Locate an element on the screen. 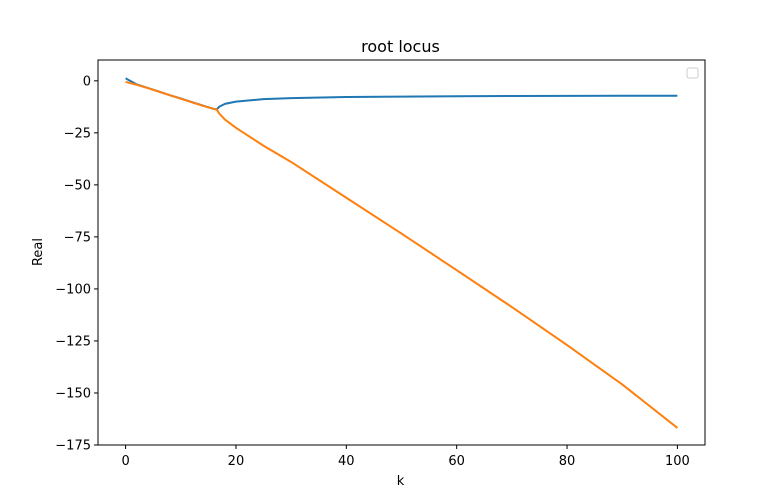 This screenshot has width=783, height=500. y-tick-label: −100 is located at coordinates (73, 289).